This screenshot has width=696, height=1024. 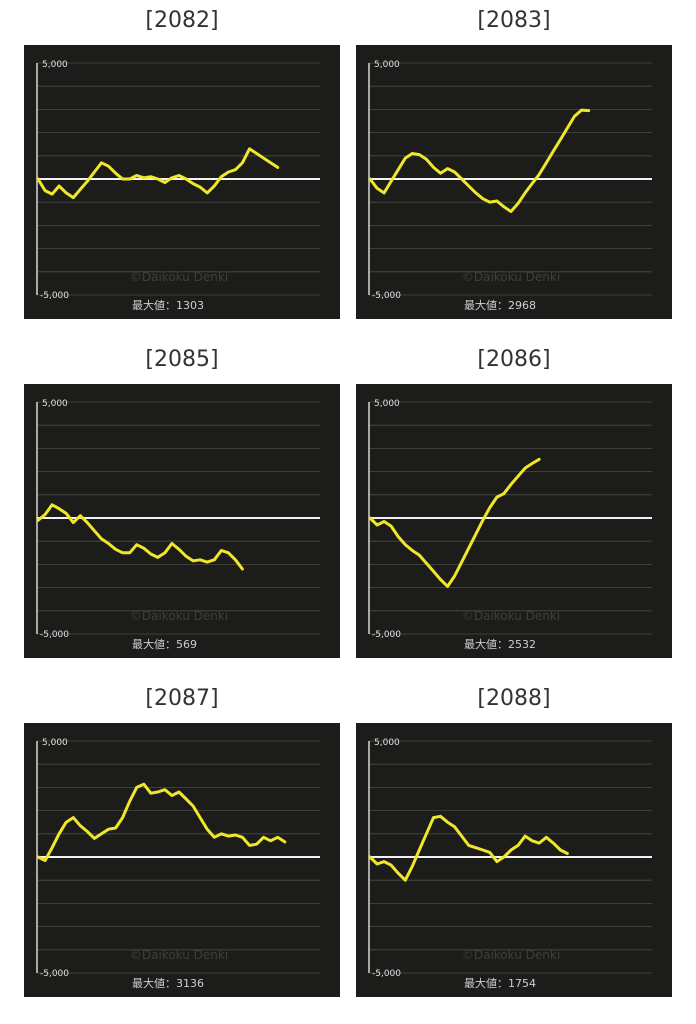 I want to click on chart-panel: ©Daikoku Denki 5,000 -5,000 最大値：569, so click(x=182, y=521).